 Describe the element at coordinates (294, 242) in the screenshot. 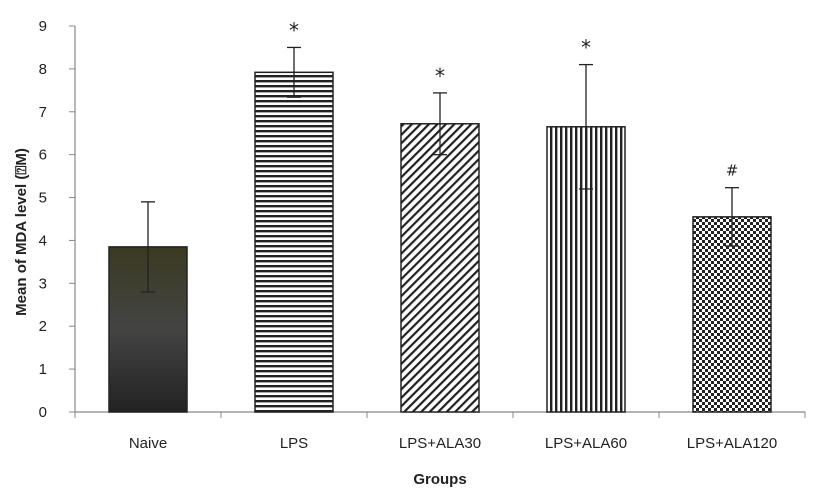

I see `bar-lps` at that location.